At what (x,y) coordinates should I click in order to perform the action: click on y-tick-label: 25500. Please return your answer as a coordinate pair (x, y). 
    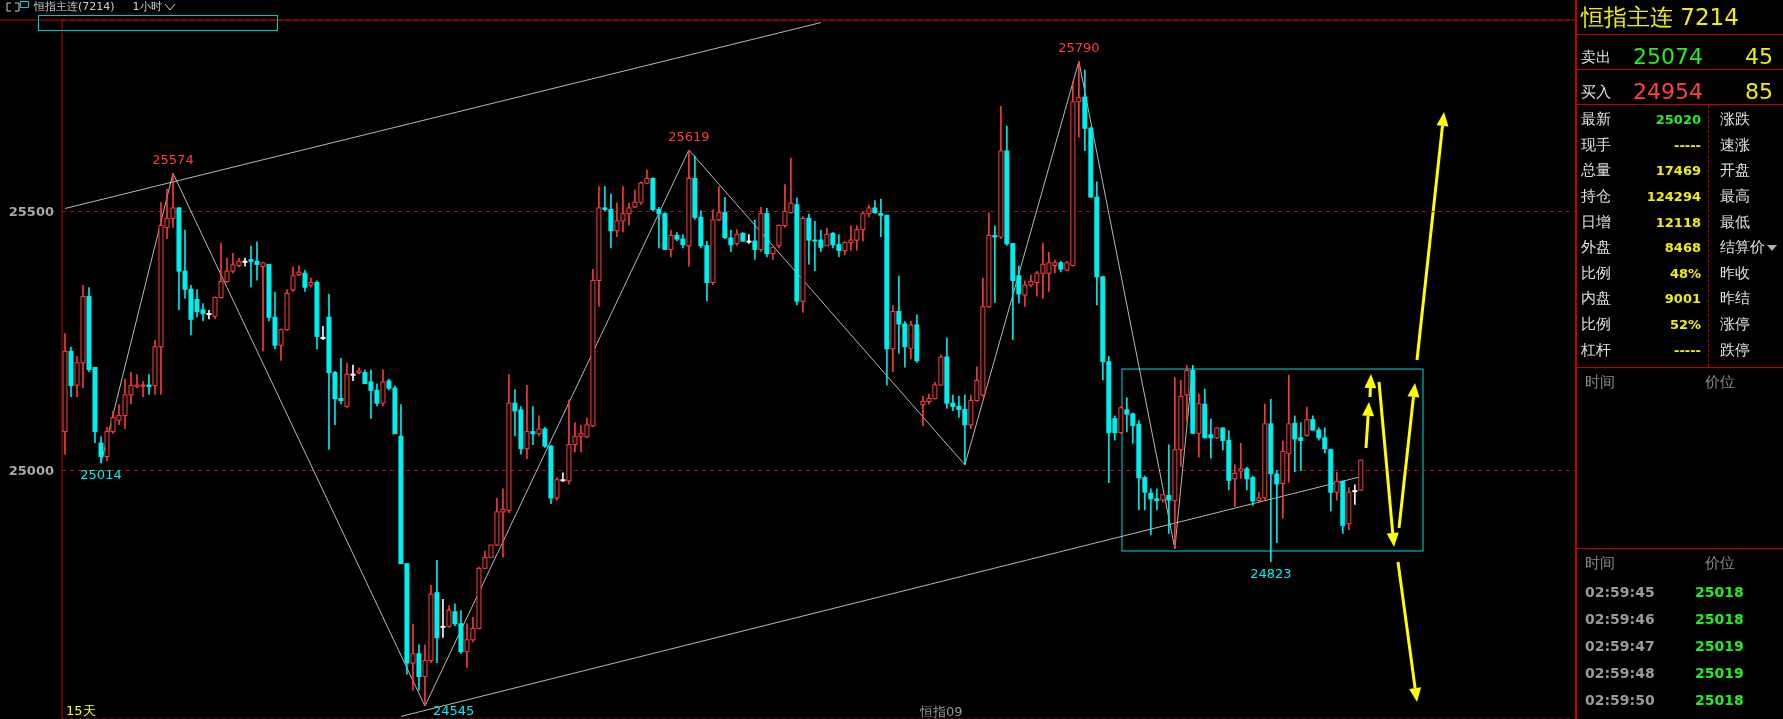
    Looking at the image, I should click on (31, 212).